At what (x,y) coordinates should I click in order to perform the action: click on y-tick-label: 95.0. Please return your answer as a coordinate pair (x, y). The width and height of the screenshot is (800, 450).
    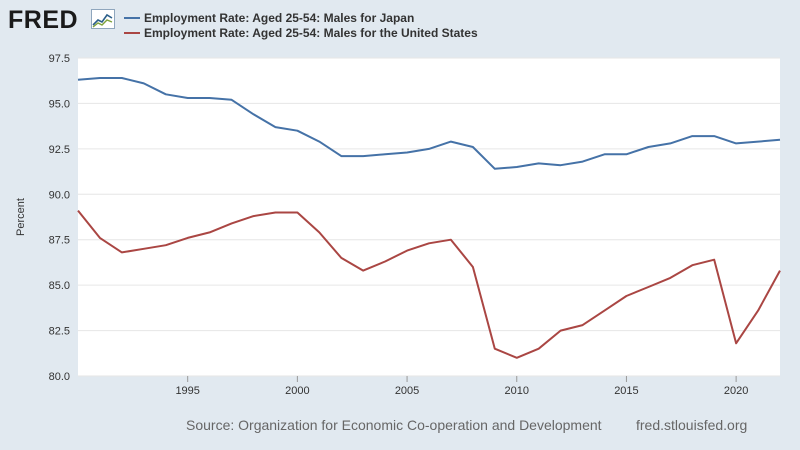
    Looking at the image, I should click on (59, 104).